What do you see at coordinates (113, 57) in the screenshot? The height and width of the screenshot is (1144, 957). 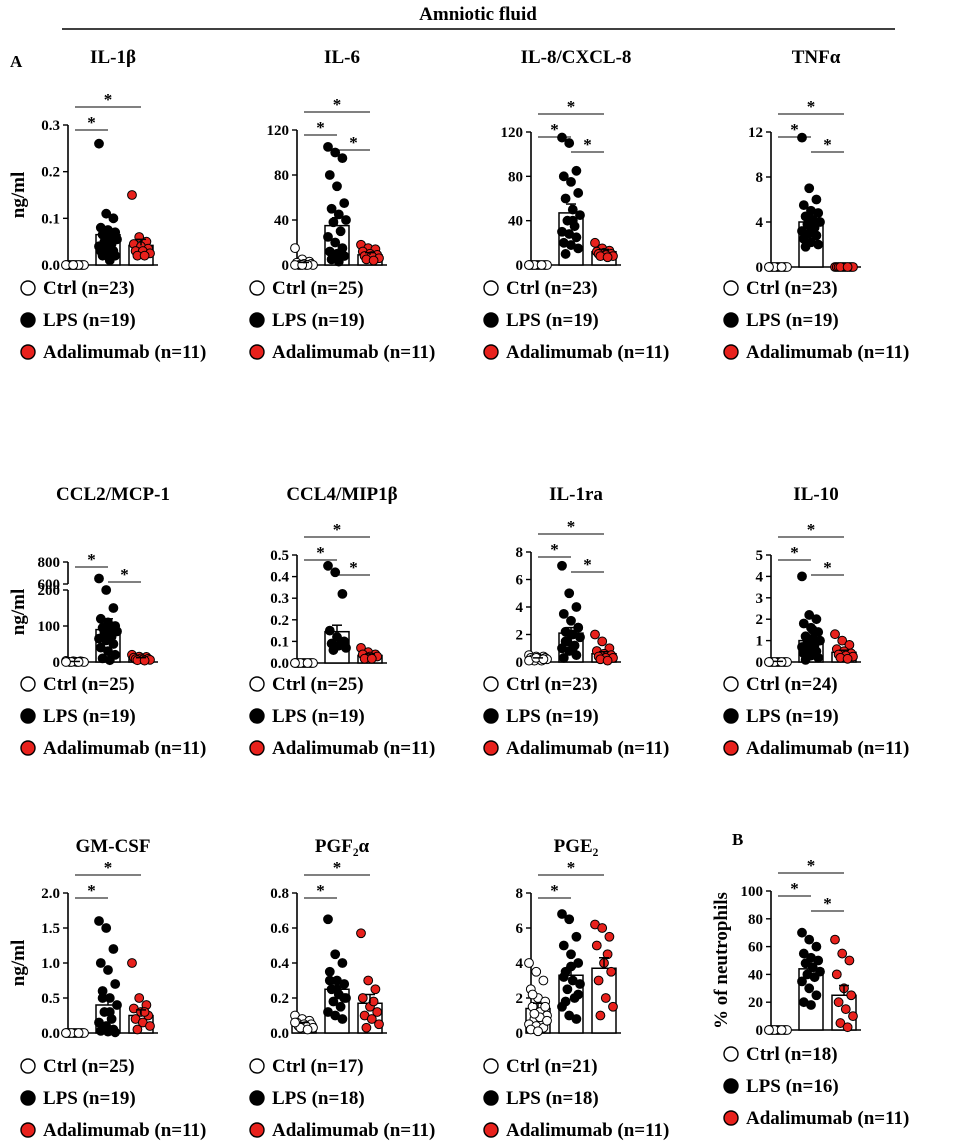 I see `chart-title: IL-1β` at bounding box center [113, 57].